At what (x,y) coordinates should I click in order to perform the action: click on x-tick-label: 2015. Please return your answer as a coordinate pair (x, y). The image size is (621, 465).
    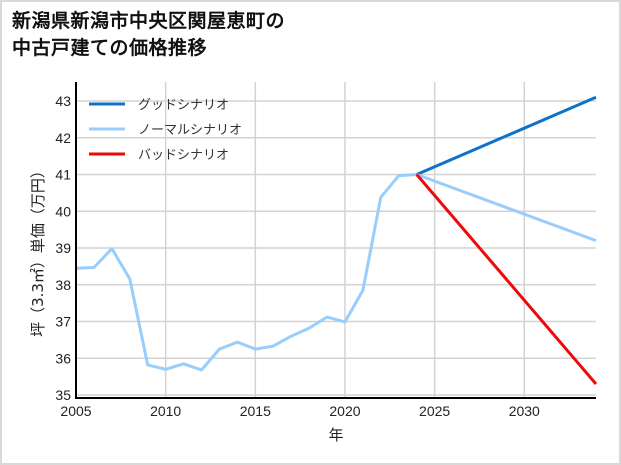
    Looking at the image, I should click on (255, 411).